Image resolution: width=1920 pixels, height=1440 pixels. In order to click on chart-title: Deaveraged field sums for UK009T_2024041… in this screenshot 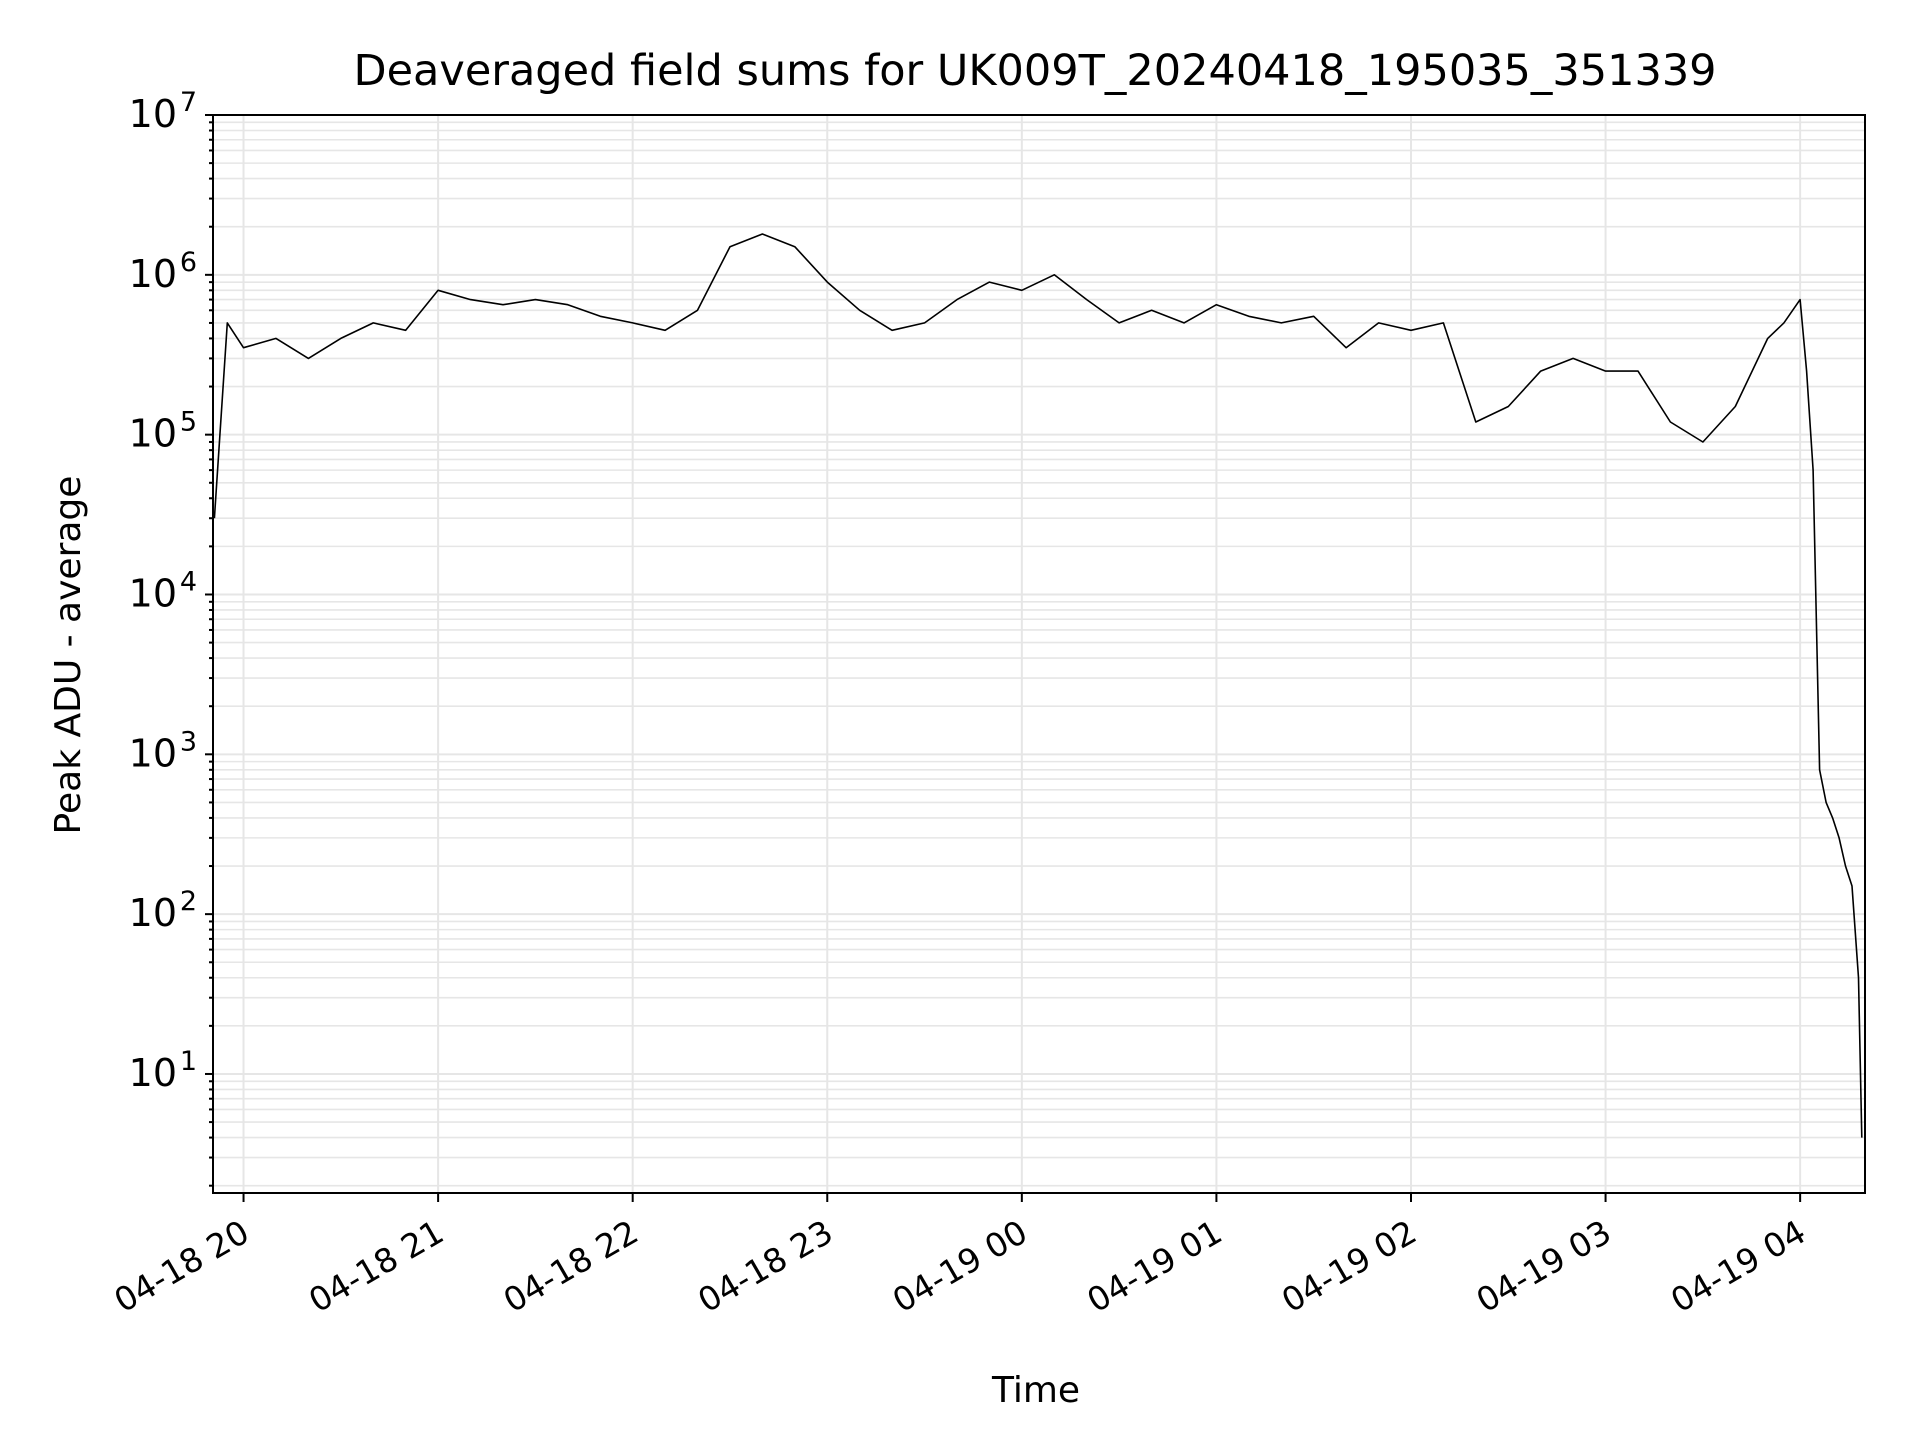, I will do `click(1034, 71)`.